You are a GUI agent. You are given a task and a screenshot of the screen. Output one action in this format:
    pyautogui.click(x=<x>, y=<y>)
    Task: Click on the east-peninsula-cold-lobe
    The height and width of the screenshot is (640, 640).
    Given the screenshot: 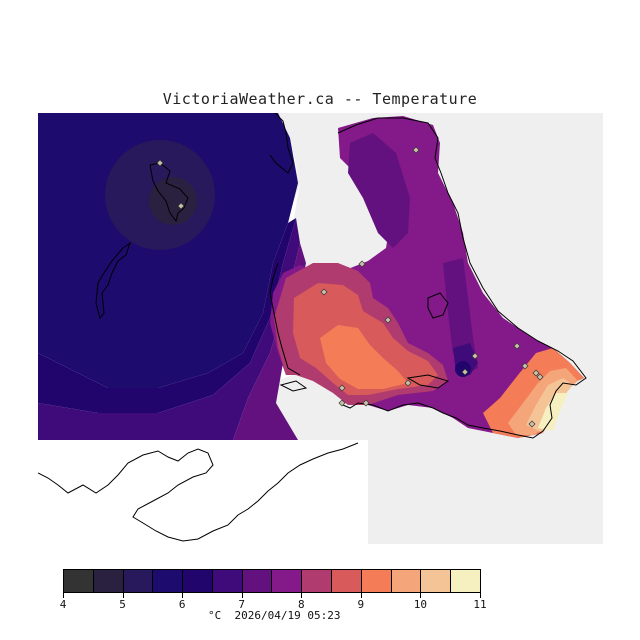 What is the action you would take?
    pyautogui.click(x=379, y=190)
    